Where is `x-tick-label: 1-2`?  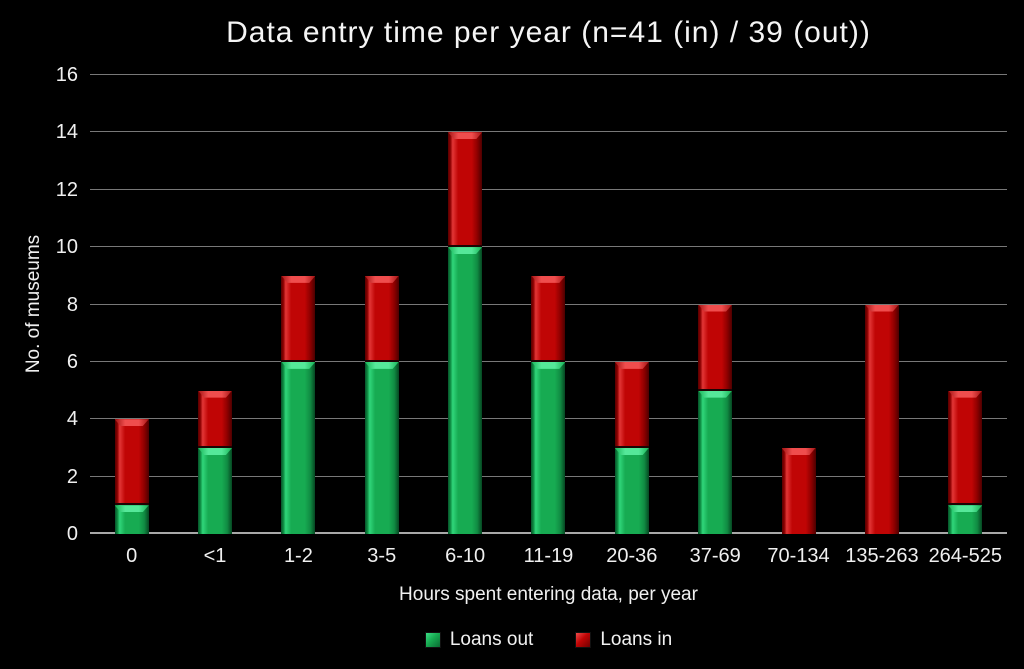 x-tick-label: 1-2 is located at coordinates (298, 556).